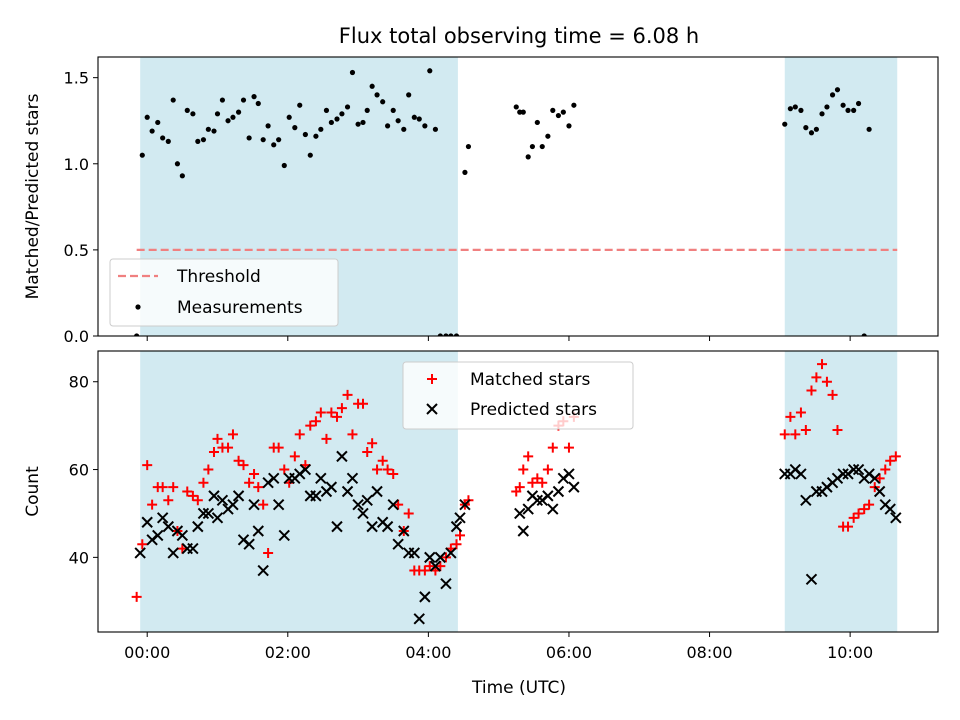 Image resolution: width=960 pixels, height=720 pixels. What do you see at coordinates (224, 292) in the screenshot?
I see `legend: Threshold Measurements` at bounding box center [224, 292].